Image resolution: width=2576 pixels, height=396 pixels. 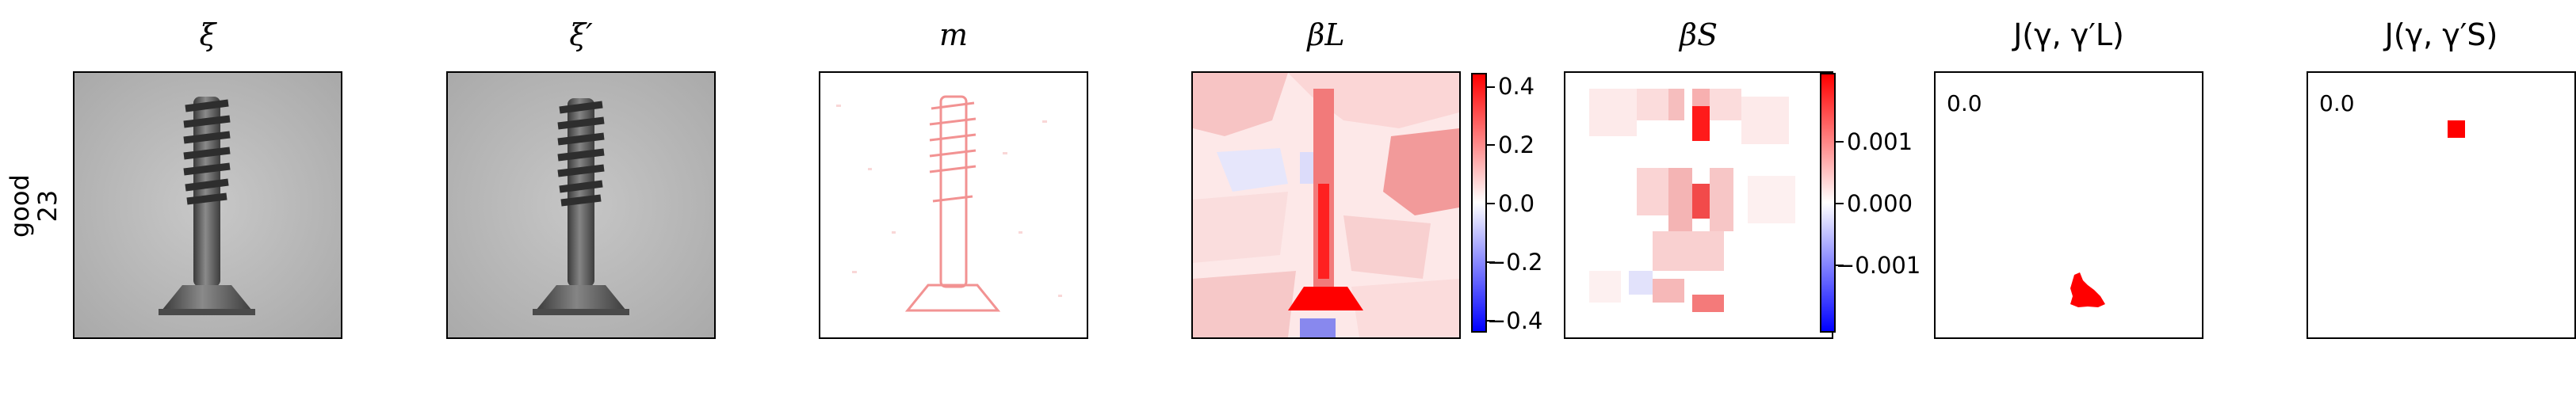 What do you see at coordinates (2068, 34) in the screenshot?
I see `panel-title-j-l: J(γ, γ′L)` at bounding box center [2068, 34].